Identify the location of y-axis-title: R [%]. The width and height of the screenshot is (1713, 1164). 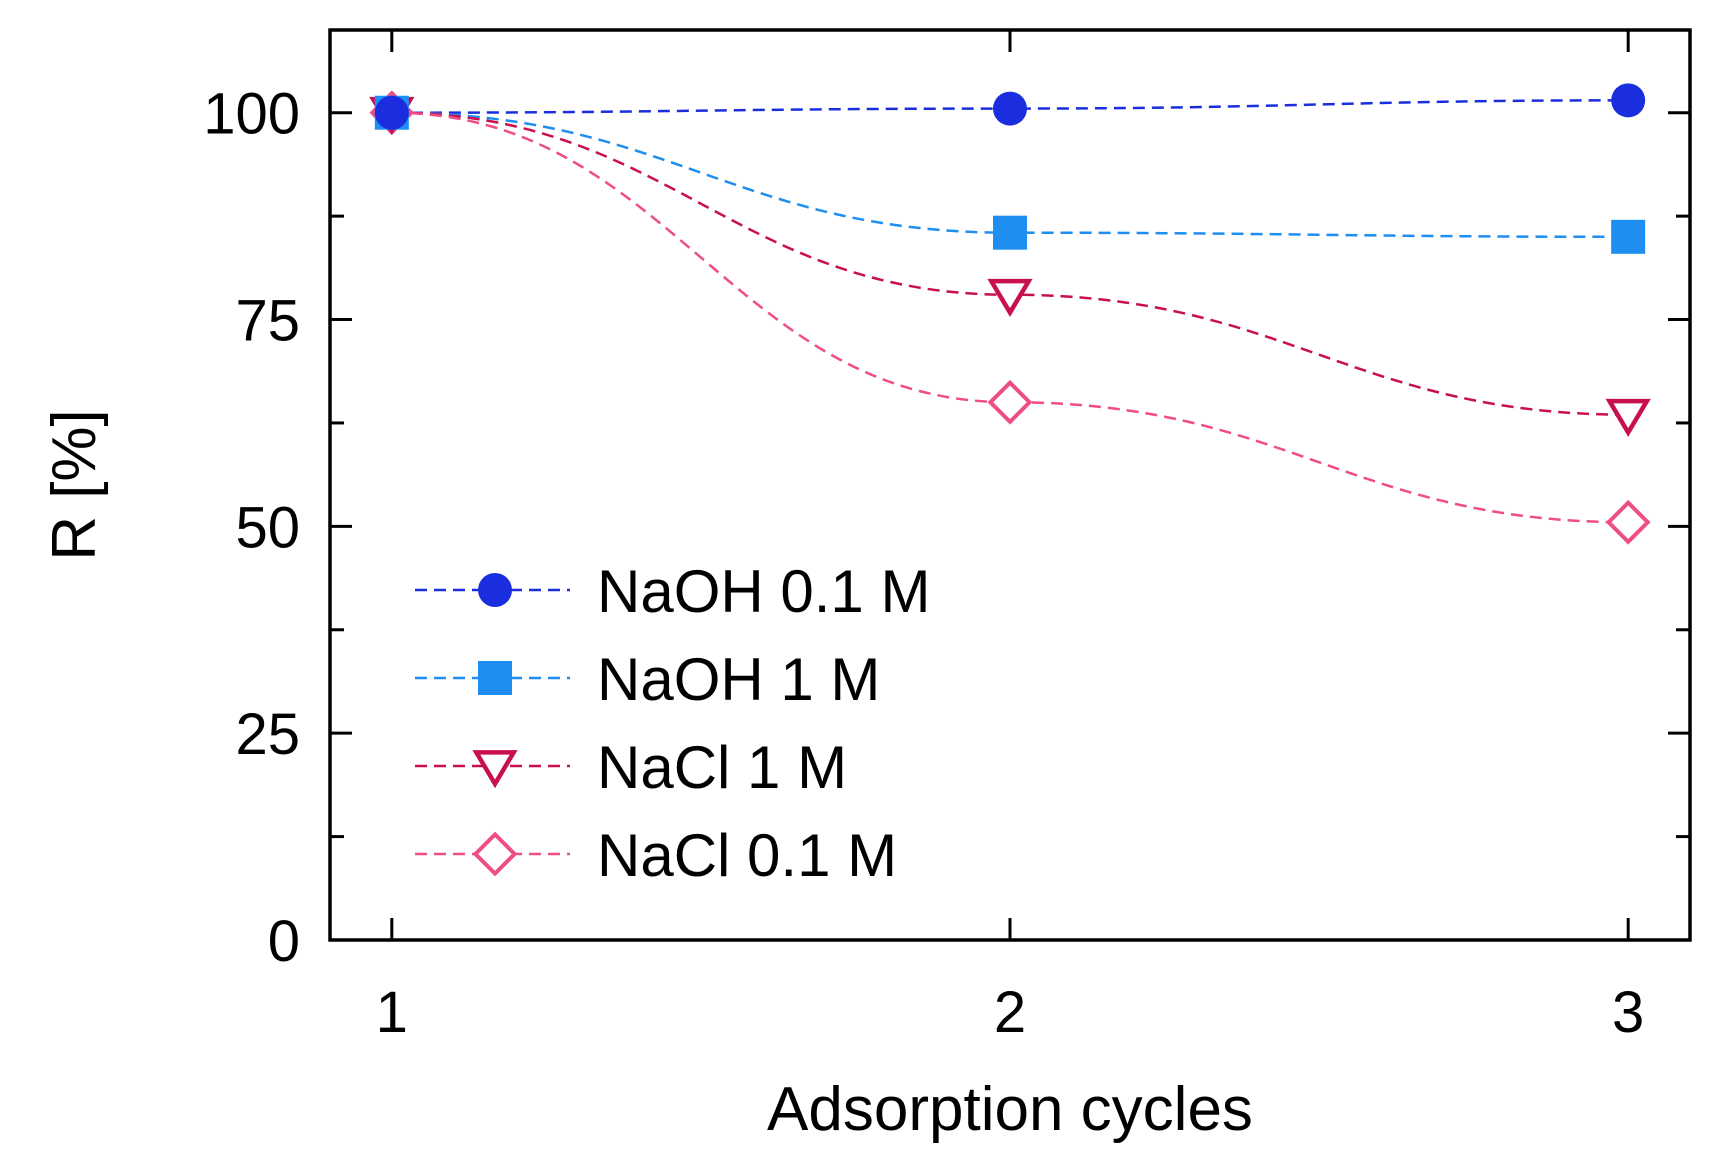
(74, 485).